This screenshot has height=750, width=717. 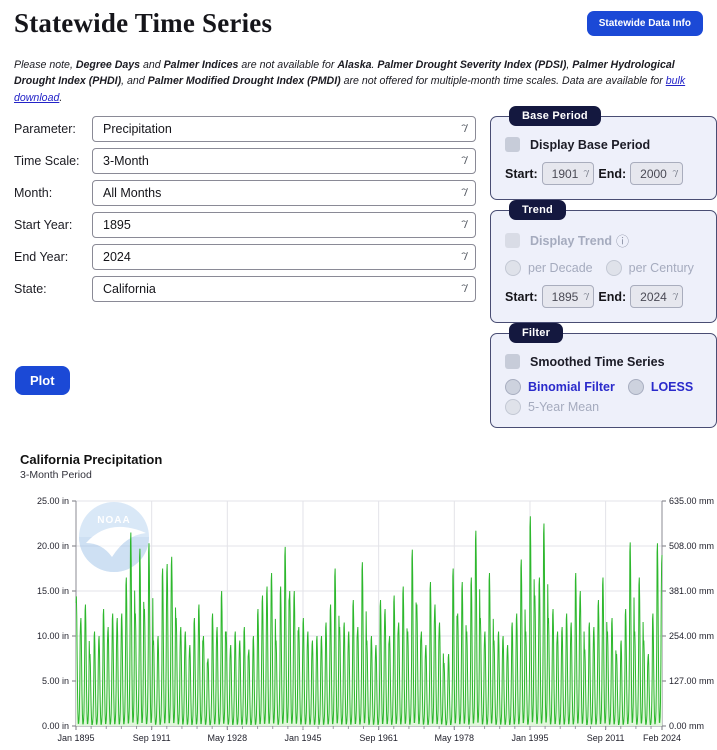 What do you see at coordinates (228, 738) in the screenshot?
I see `svg-text: May 1928` at bounding box center [228, 738].